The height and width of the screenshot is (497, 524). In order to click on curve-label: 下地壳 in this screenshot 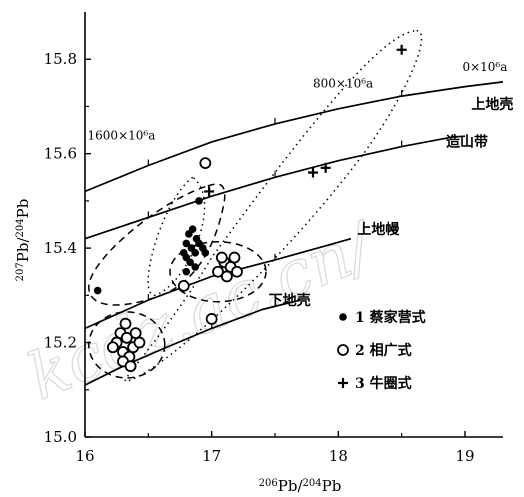, I will do `click(290, 300)`.